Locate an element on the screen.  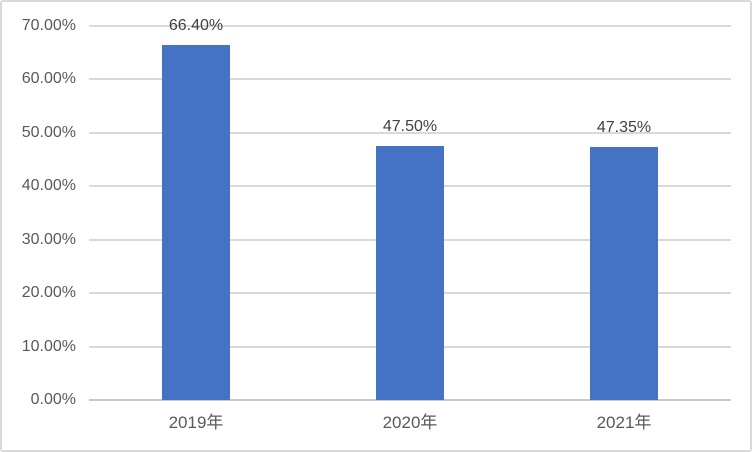
x-axis-tick-label: 2020年 is located at coordinates (410, 422).